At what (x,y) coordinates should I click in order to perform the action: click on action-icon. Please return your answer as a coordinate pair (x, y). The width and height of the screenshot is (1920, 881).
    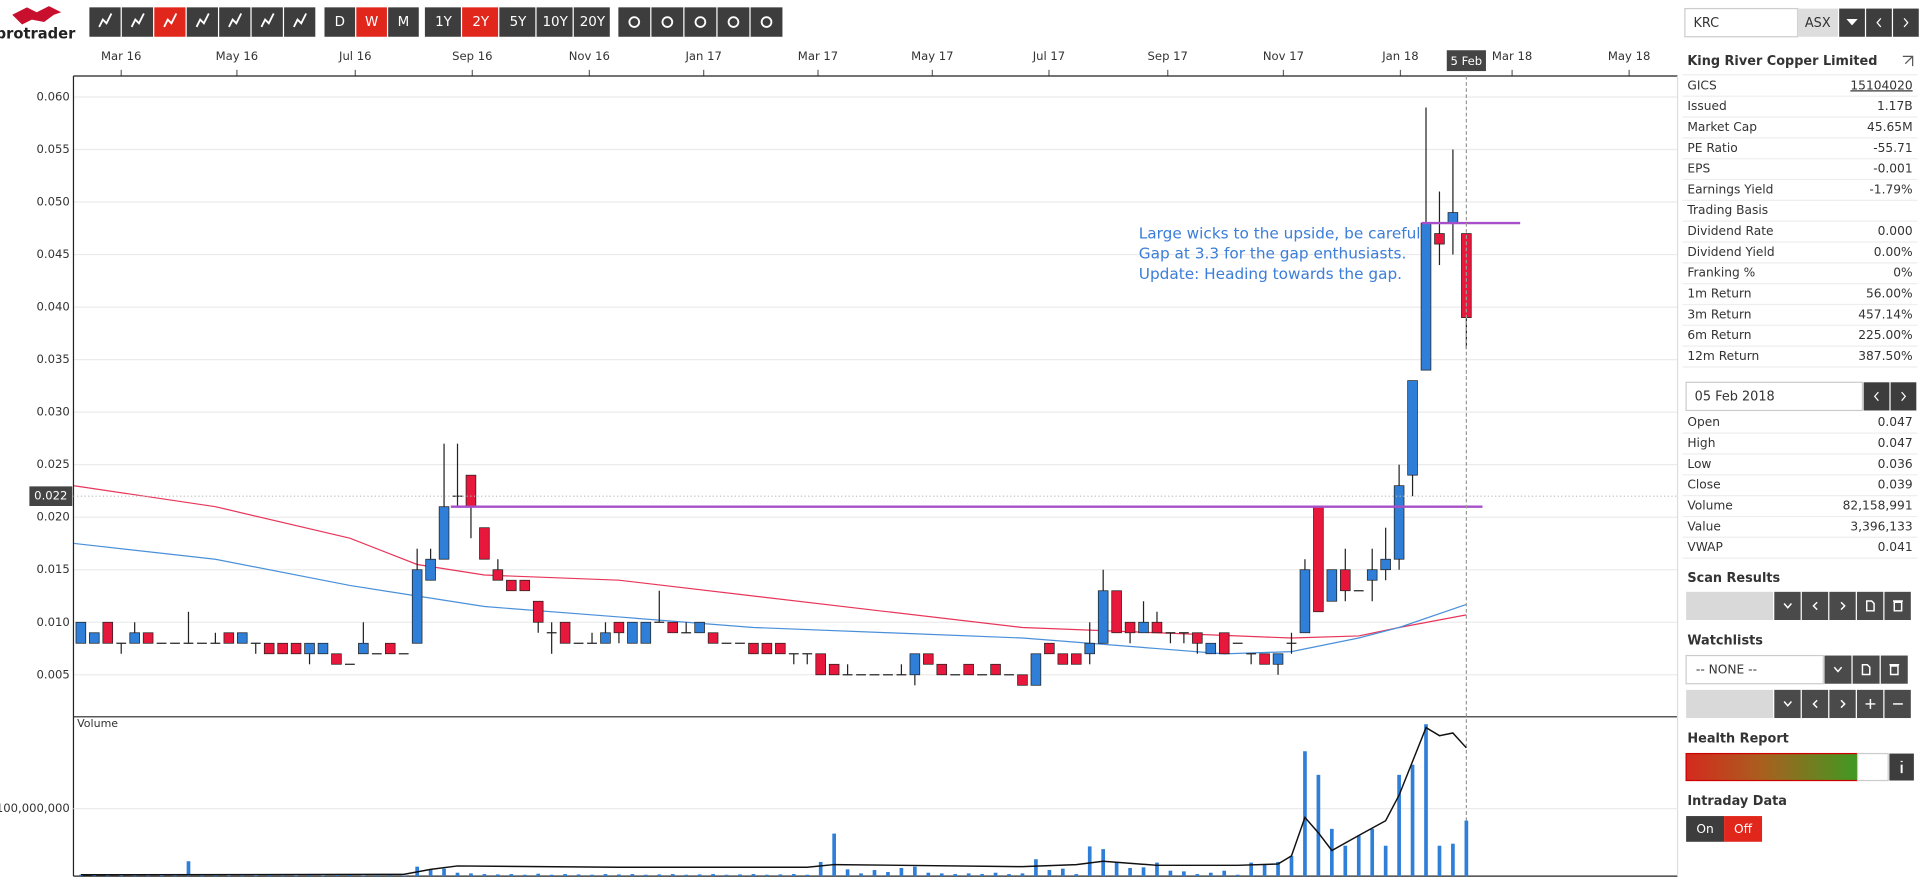
    Looking at the image, I should click on (700, 22).